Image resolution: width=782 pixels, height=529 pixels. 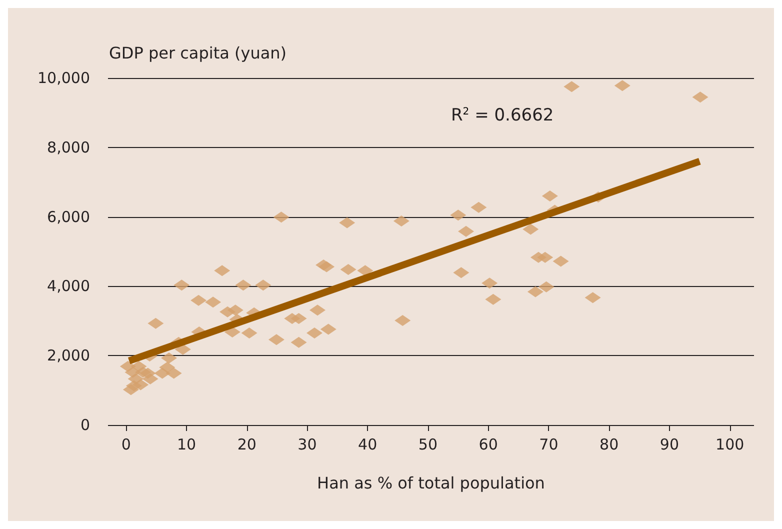 I want to click on x-tick-label: 0, so click(x=126, y=445).